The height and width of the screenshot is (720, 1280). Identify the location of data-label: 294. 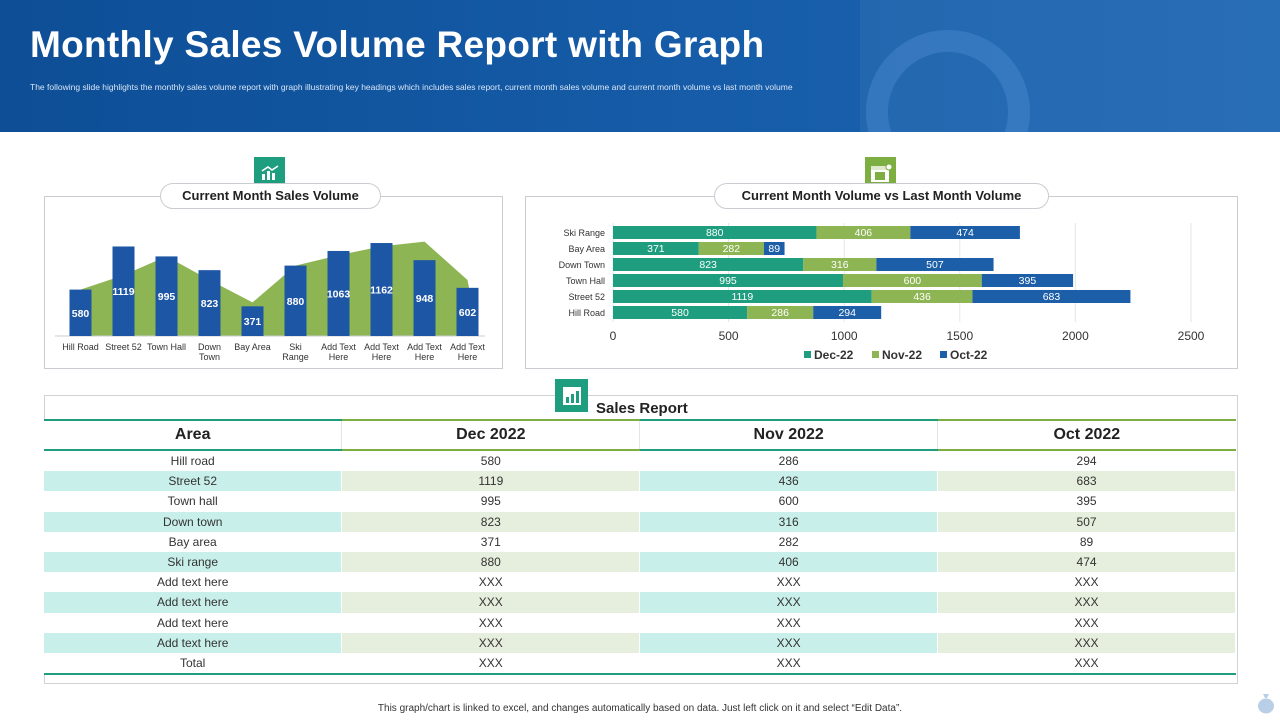
(847, 313).